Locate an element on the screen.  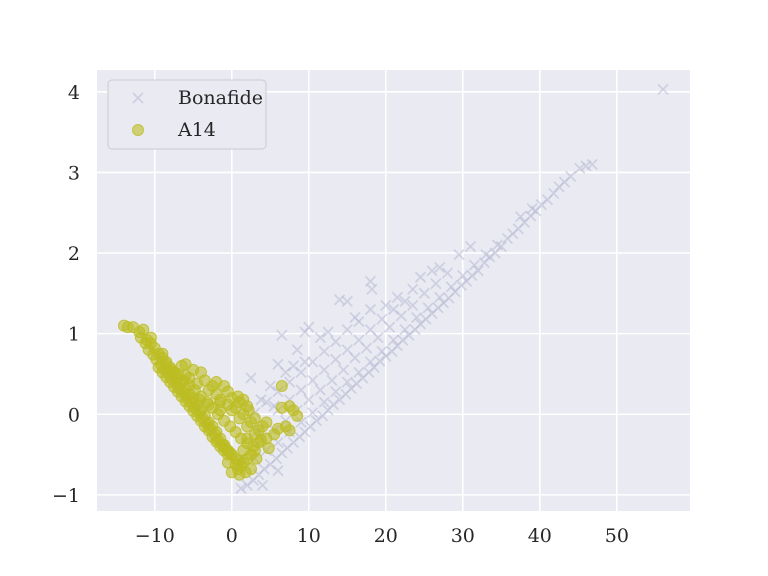
x-tick-label: 20 is located at coordinates (386, 536).